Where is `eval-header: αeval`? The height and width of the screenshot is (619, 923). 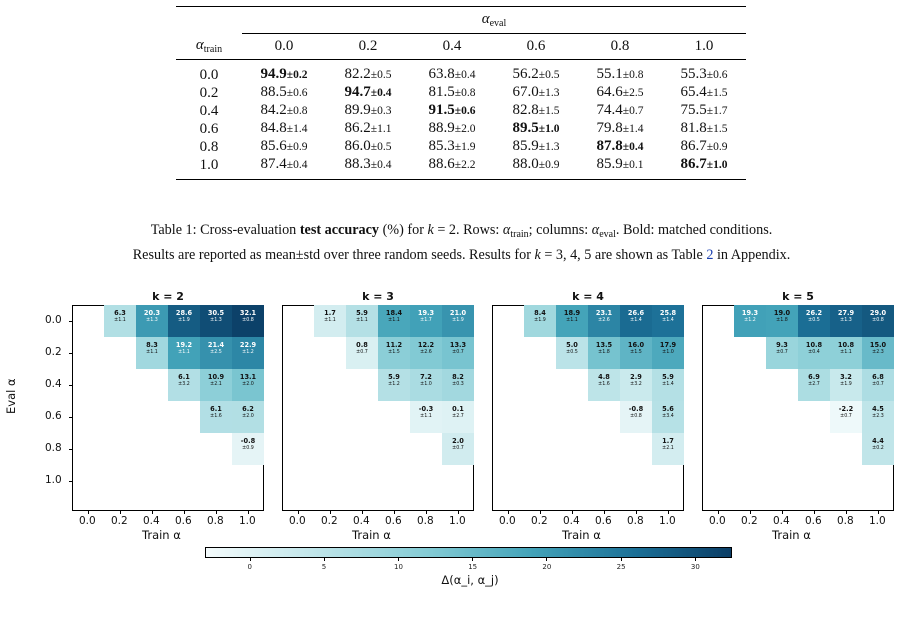 eval-header: αeval is located at coordinates (494, 20).